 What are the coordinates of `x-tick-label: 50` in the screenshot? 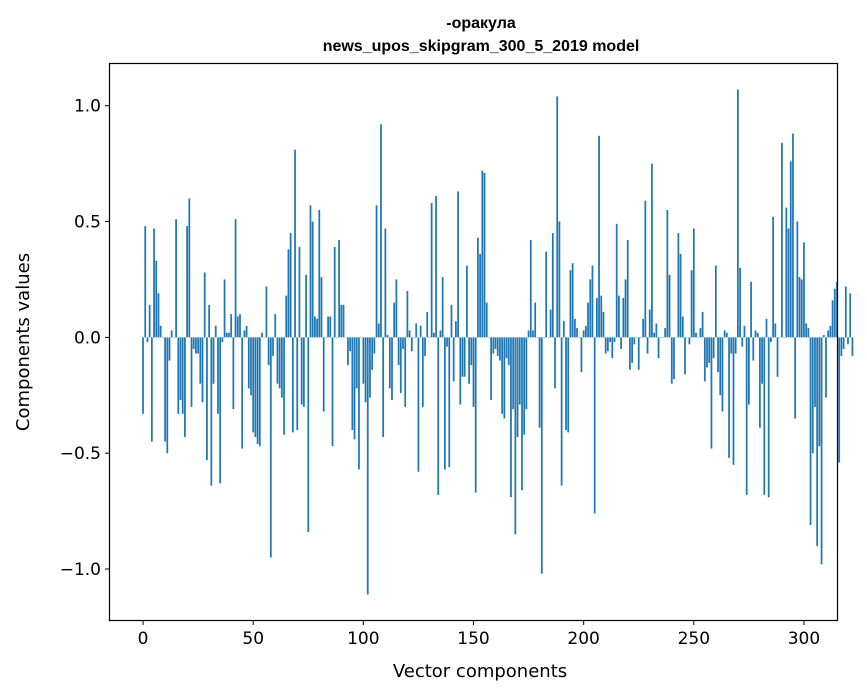 It's located at (253, 639).